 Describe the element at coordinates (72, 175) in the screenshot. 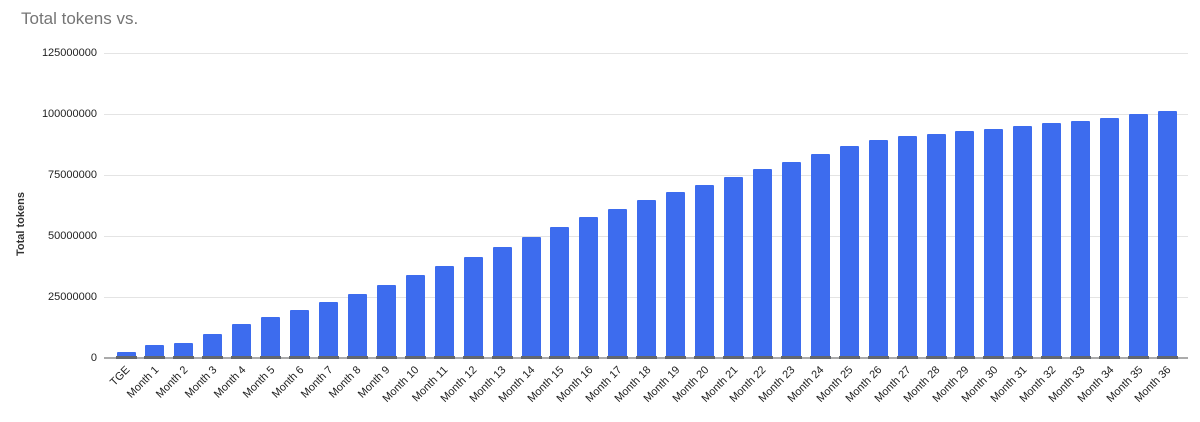

I see `y-tick-label: 75000000` at that location.